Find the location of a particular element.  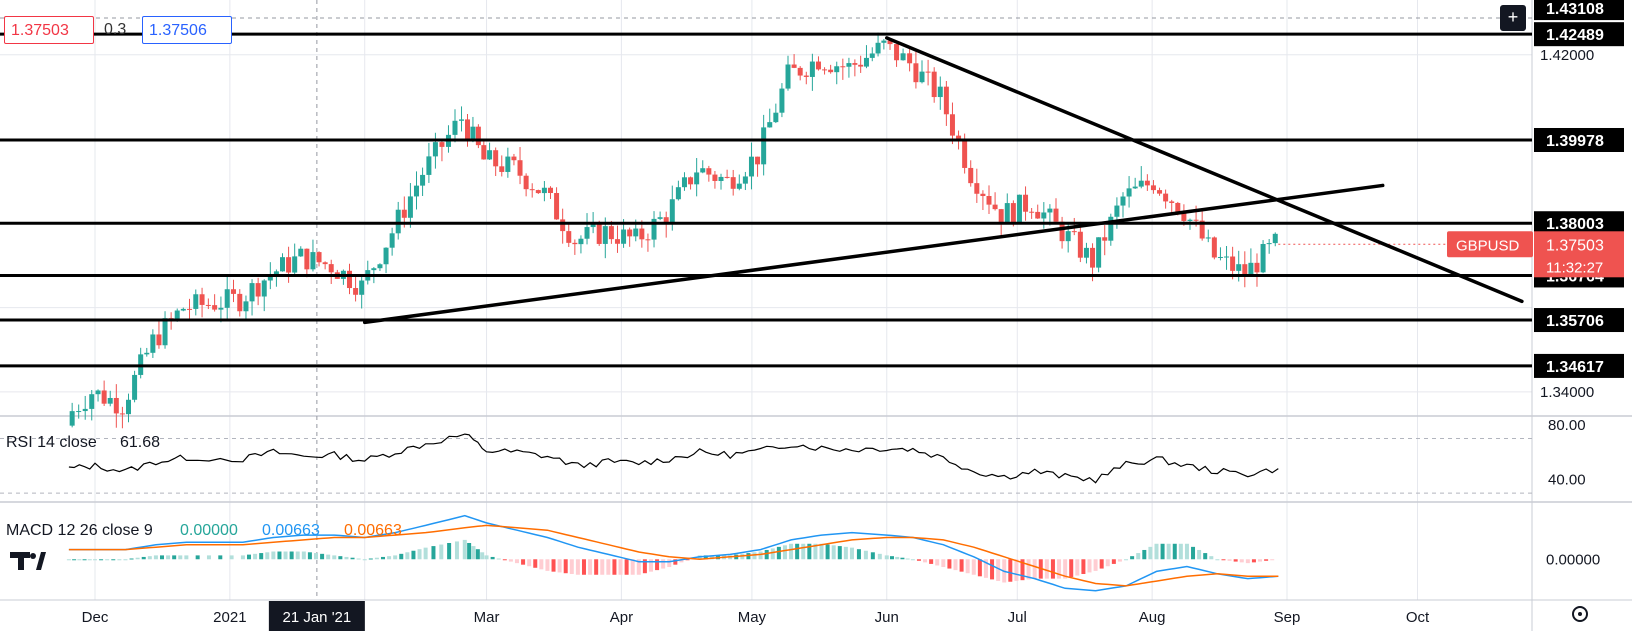

settings-gear-icon is located at coordinates (1580, 614).